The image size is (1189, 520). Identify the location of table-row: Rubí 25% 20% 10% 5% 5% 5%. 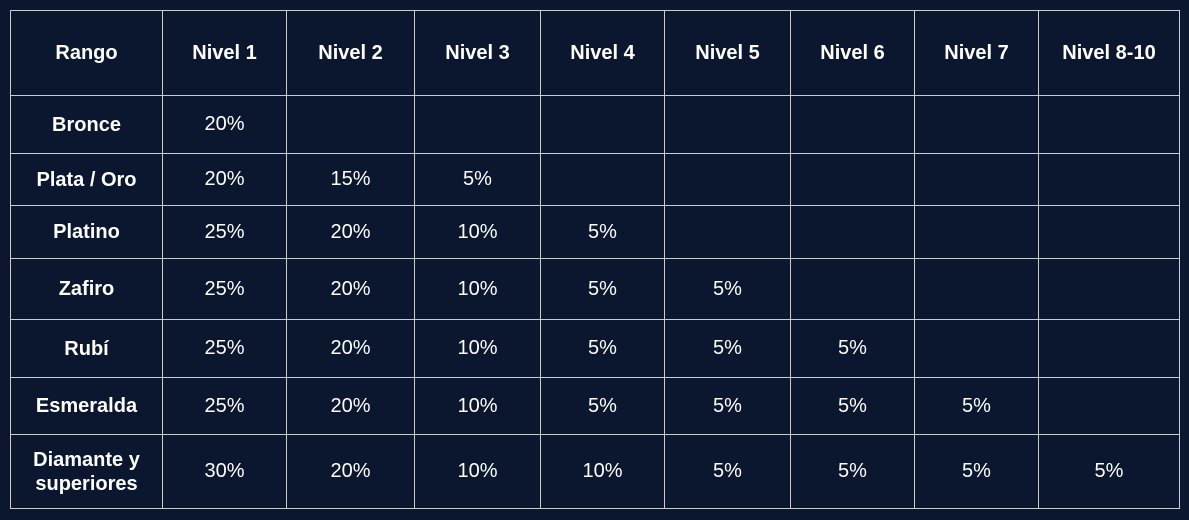
(595, 348).